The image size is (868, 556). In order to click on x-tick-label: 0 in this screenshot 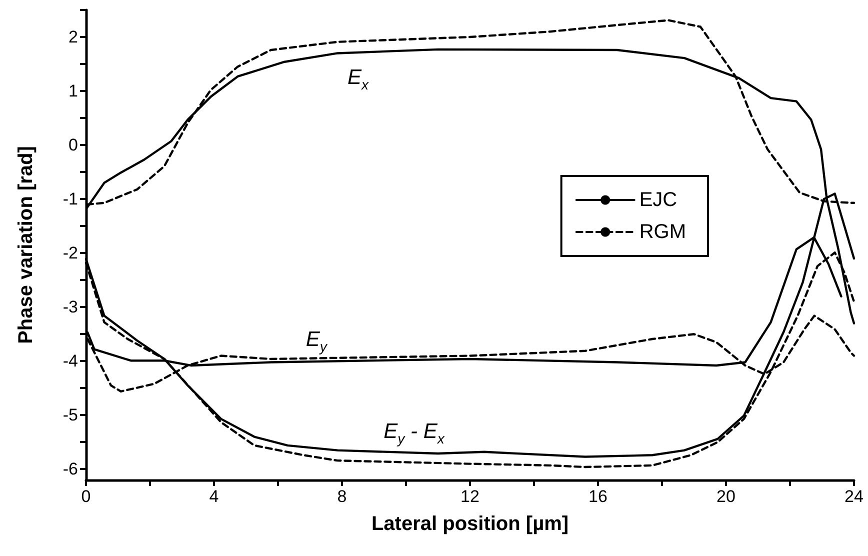, I will do `click(86, 496)`.